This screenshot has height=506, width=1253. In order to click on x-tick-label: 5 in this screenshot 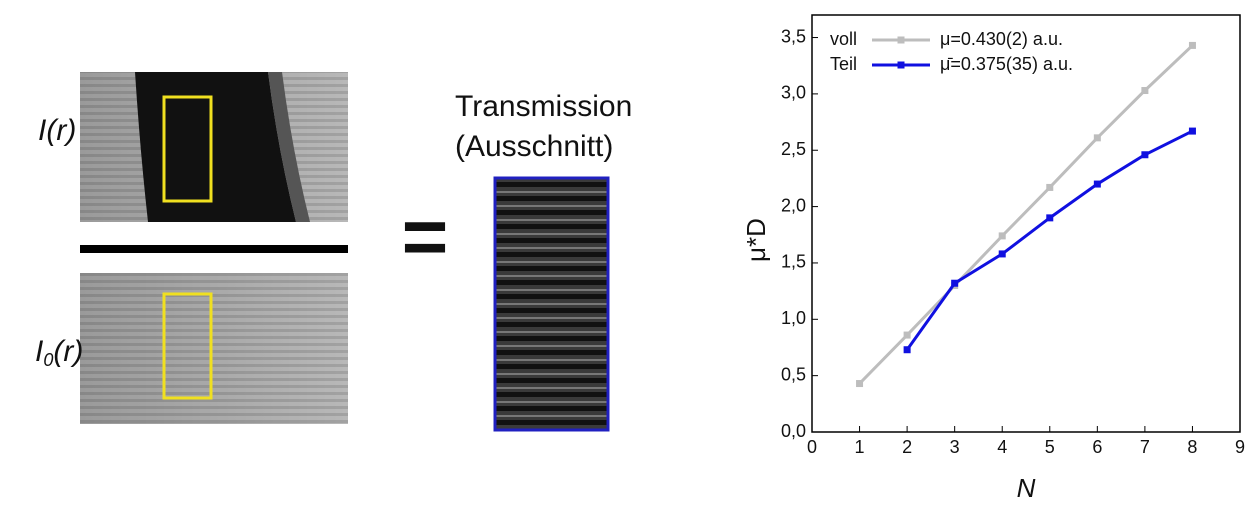, I will do `click(1050, 447)`.